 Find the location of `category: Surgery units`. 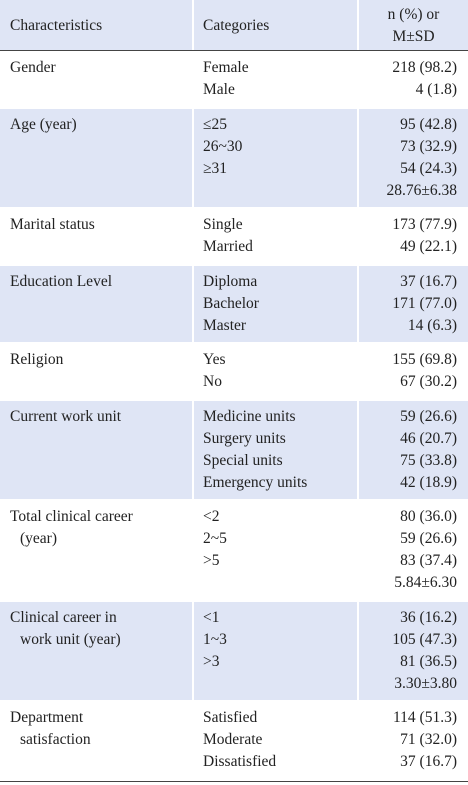

category: Surgery units is located at coordinates (244, 438).